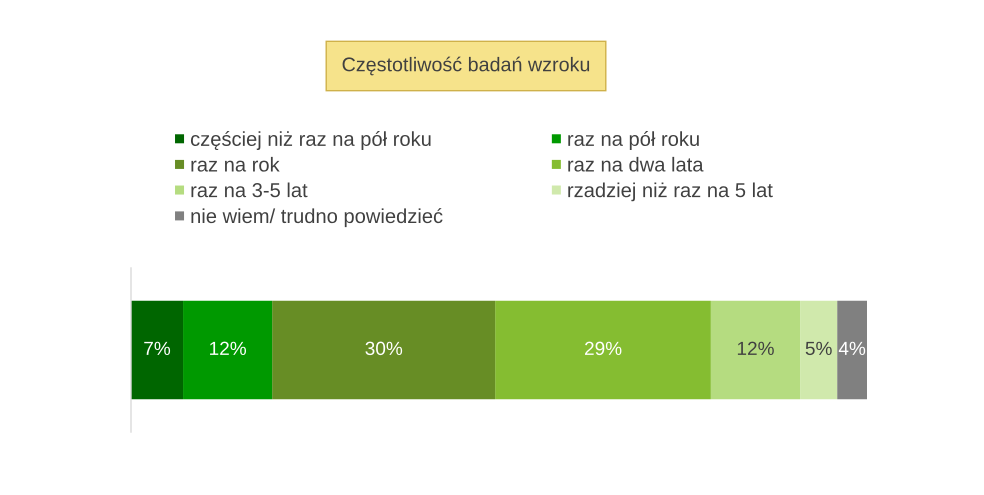  Describe the element at coordinates (466, 66) in the screenshot. I see `chart-title: Częstotliwość badań wzroku` at that location.